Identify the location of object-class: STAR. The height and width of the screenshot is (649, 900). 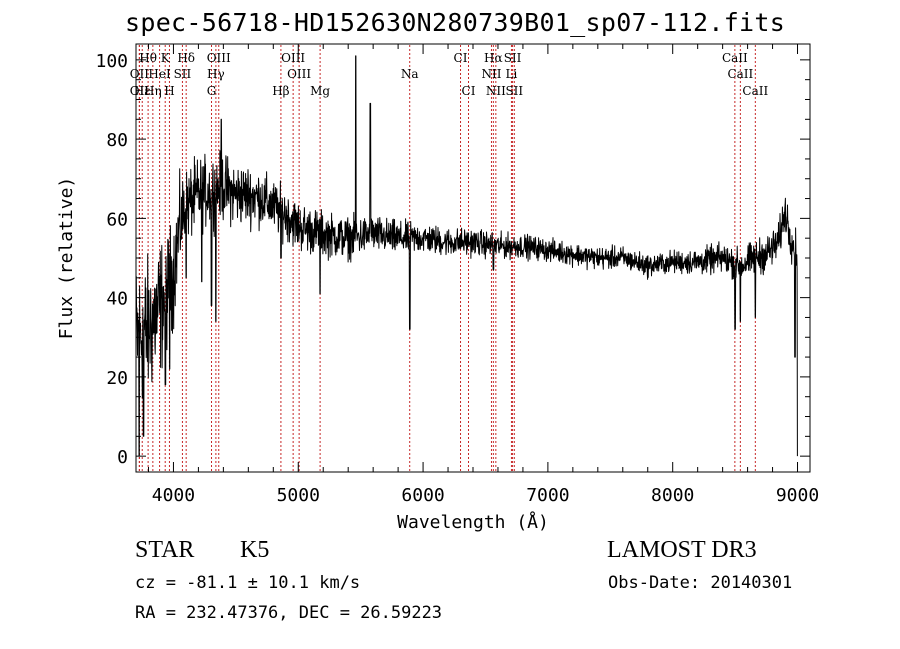
(165, 550).